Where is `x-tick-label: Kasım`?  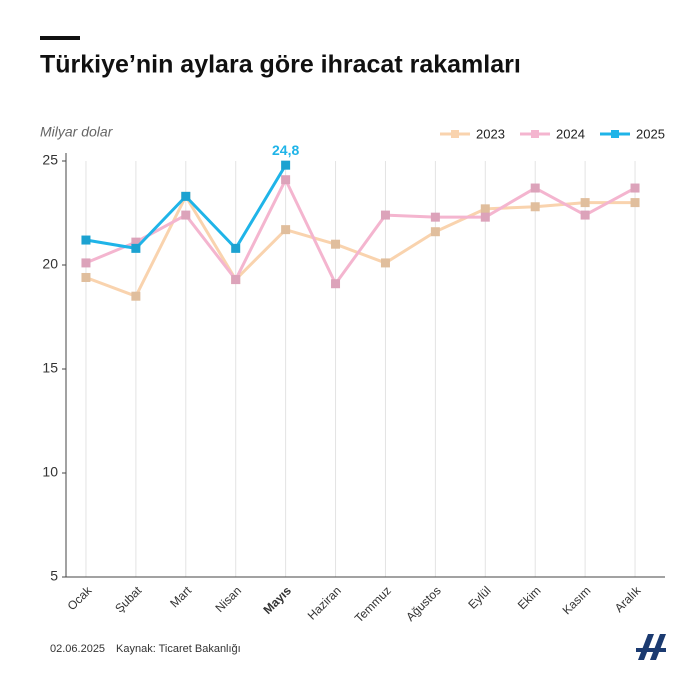 x-tick-label: Kasım is located at coordinates (577, 600).